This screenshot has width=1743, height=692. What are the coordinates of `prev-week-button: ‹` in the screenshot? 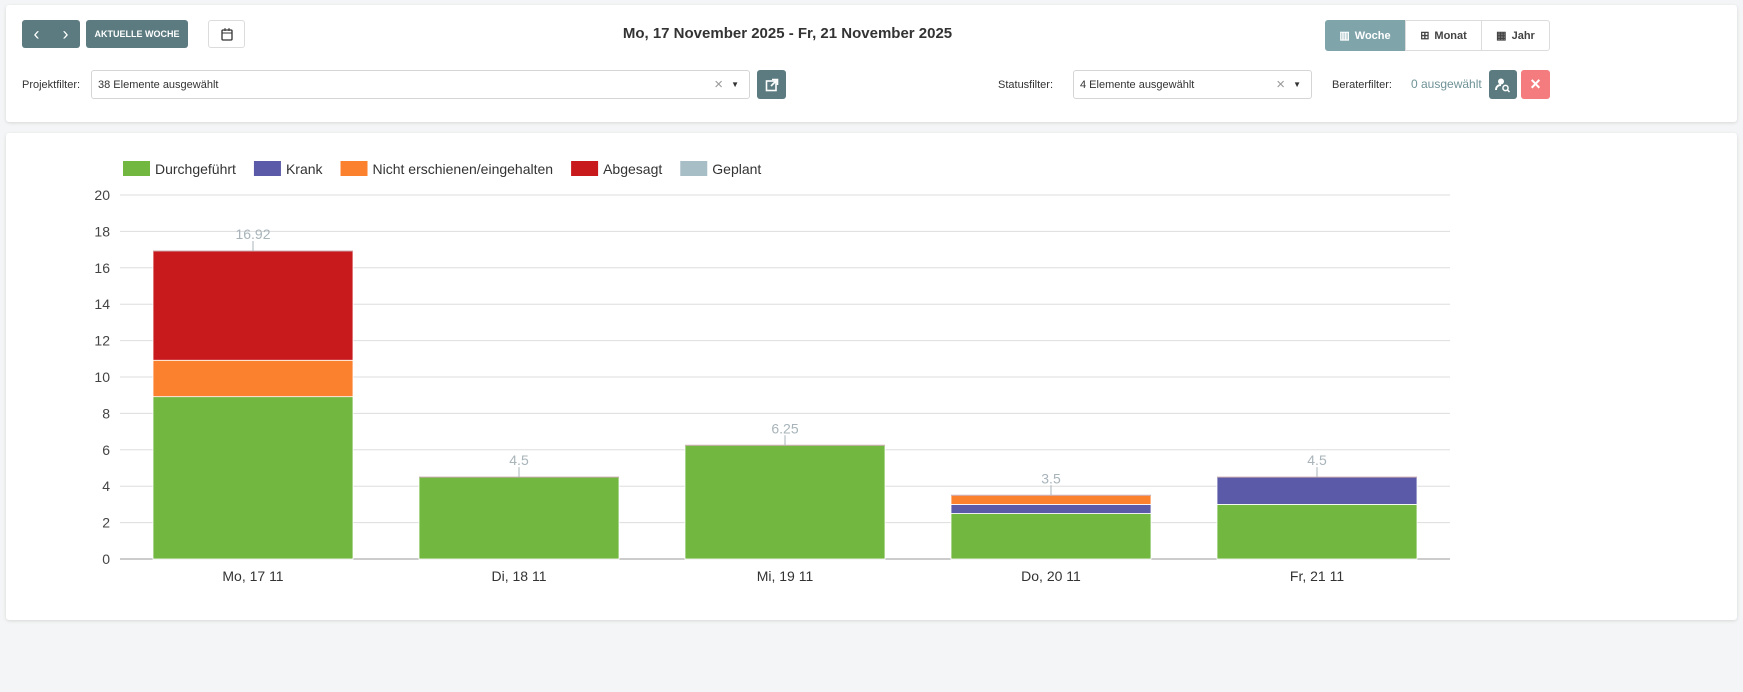 It's located at (36, 34).